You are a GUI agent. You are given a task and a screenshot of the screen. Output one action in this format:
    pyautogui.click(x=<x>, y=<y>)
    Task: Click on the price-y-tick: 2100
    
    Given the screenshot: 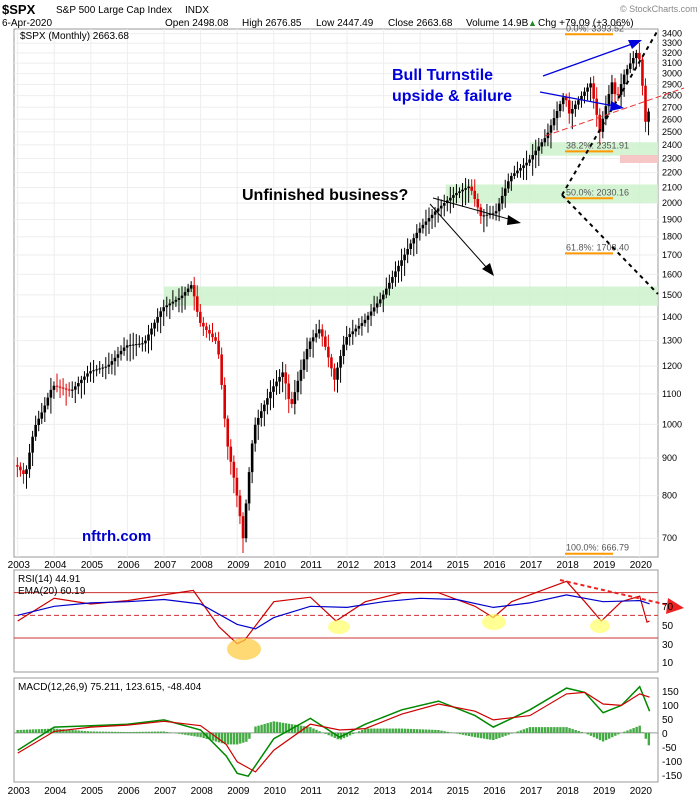 What is the action you would take?
    pyautogui.click(x=672, y=187)
    